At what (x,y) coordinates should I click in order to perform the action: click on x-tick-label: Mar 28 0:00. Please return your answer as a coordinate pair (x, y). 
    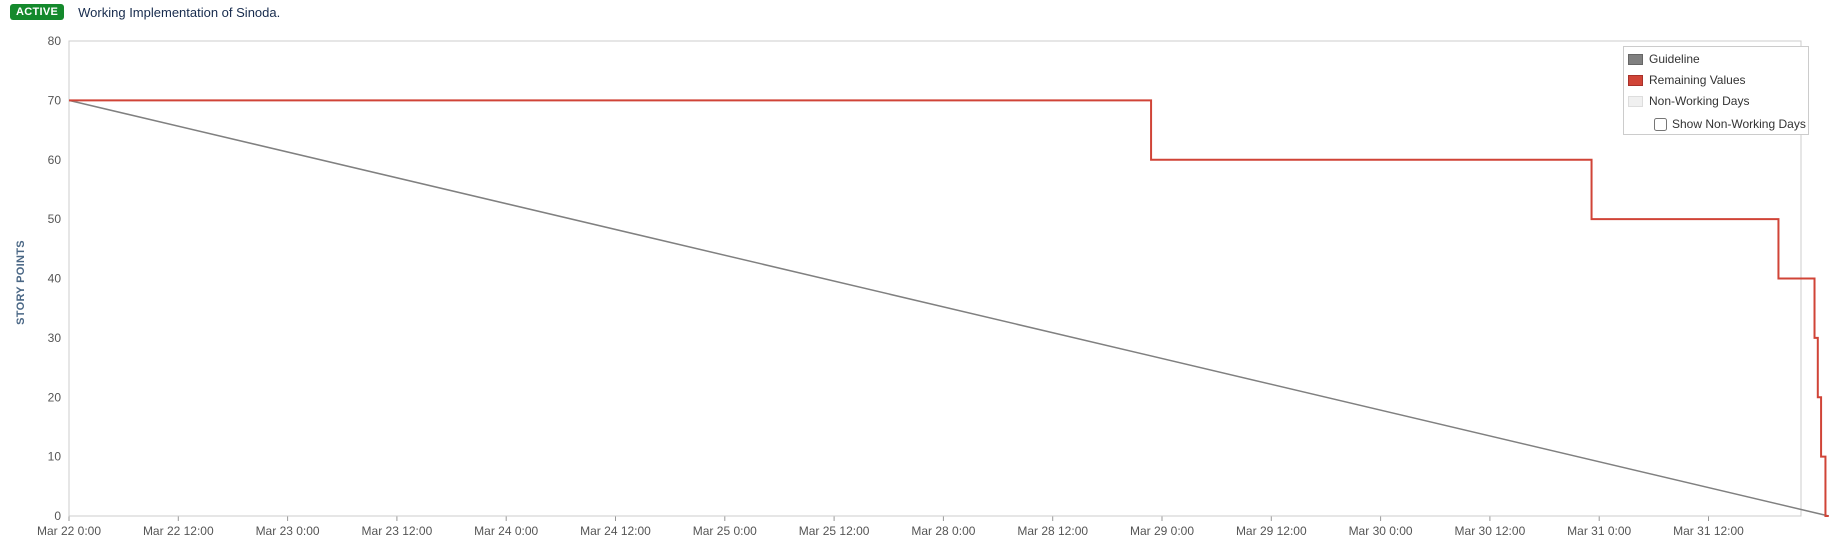
    Looking at the image, I should click on (943, 531).